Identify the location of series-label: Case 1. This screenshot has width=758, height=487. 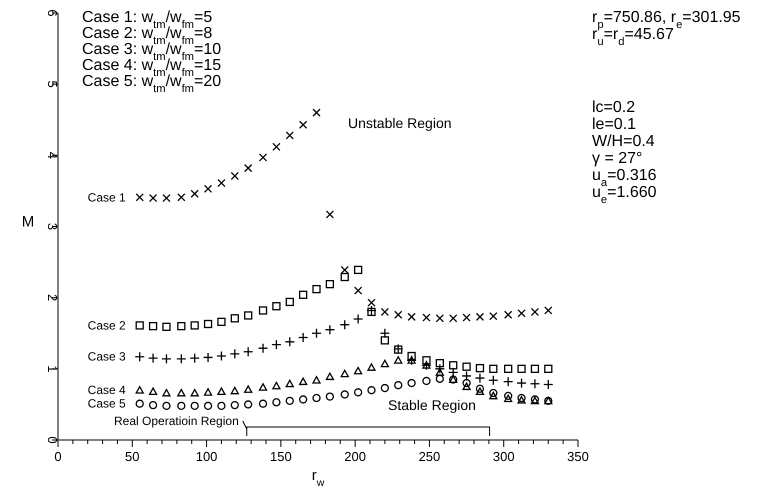
(107, 197).